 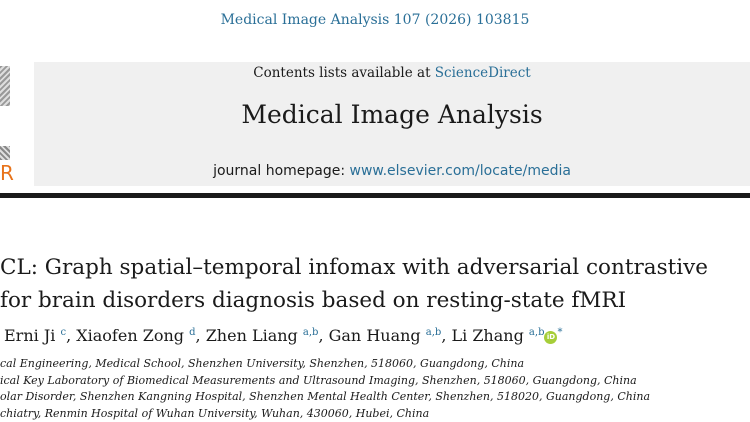 I want to click on journal-reference-text: Medical Image Analysis 107 (2026) 103815, so click(x=375, y=20).